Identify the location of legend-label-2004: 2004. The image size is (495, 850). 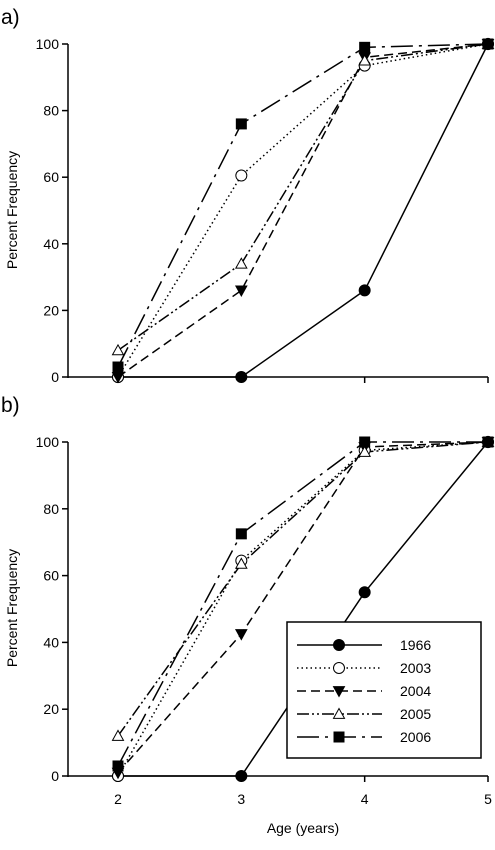
(415, 691).